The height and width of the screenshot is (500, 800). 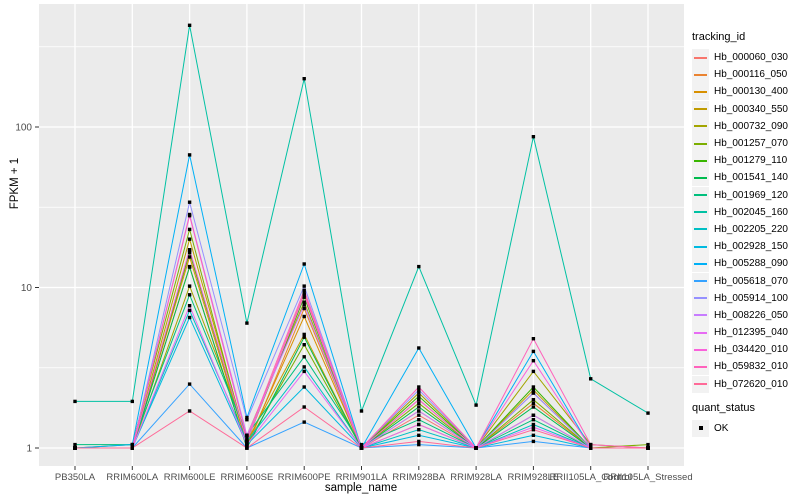 What do you see at coordinates (751, 367) in the screenshot?
I see `legend-entry-label: Hb_059832_010` at bounding box center [751, 367].